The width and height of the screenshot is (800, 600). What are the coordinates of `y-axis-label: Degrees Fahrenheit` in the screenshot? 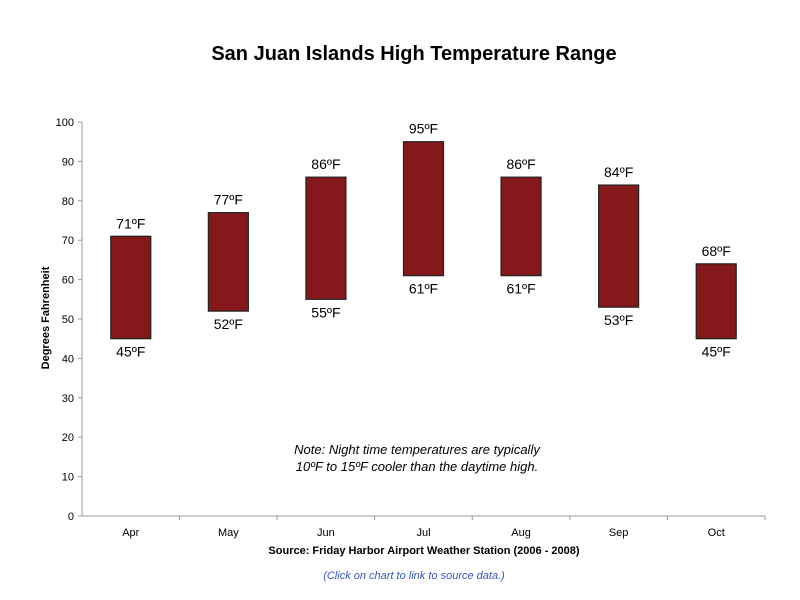 It's located at (46, 317).